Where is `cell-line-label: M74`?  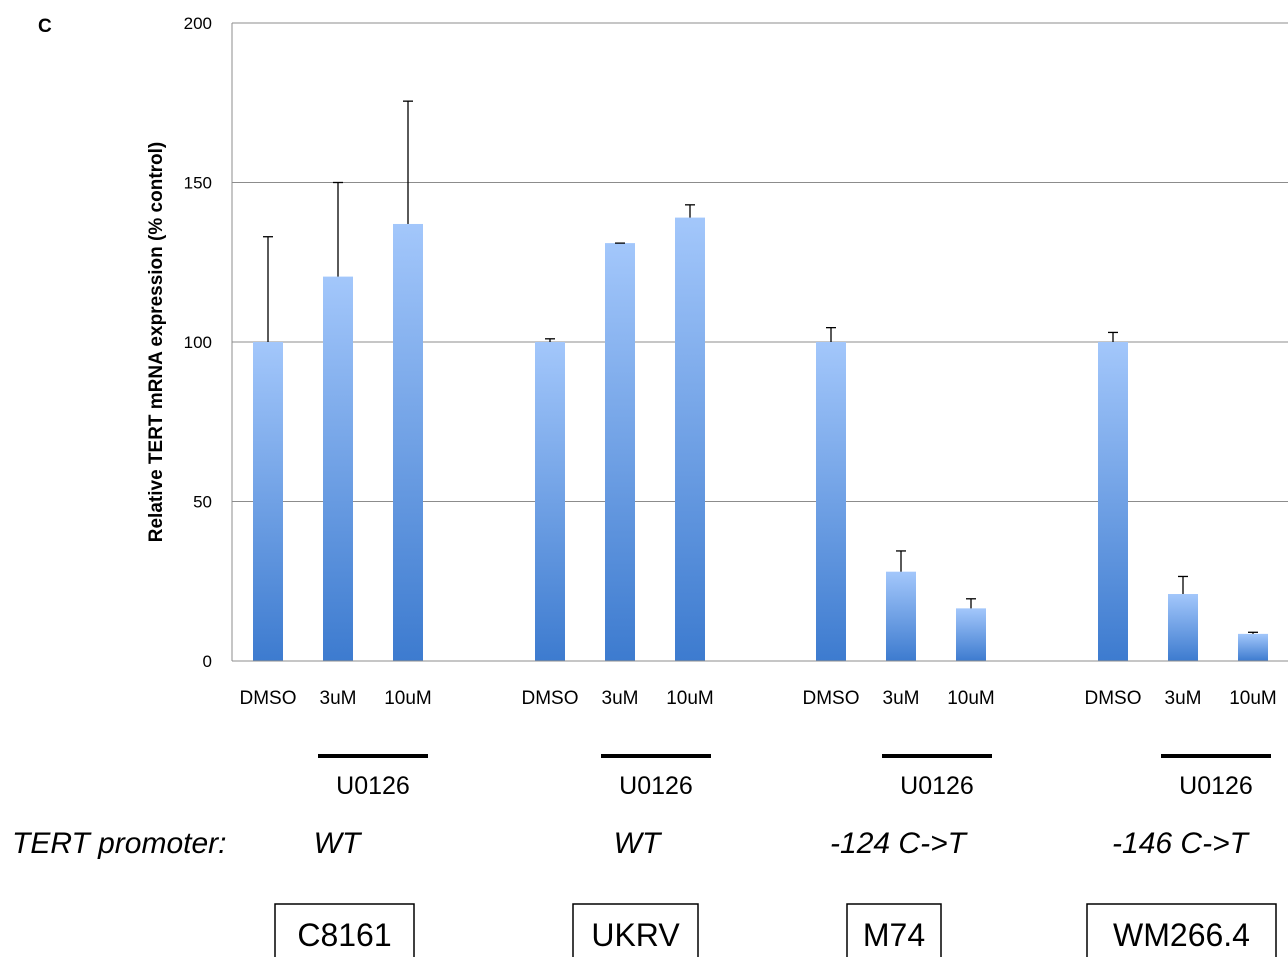 cell-line-label: M74 is located at coordinates (894, 935).